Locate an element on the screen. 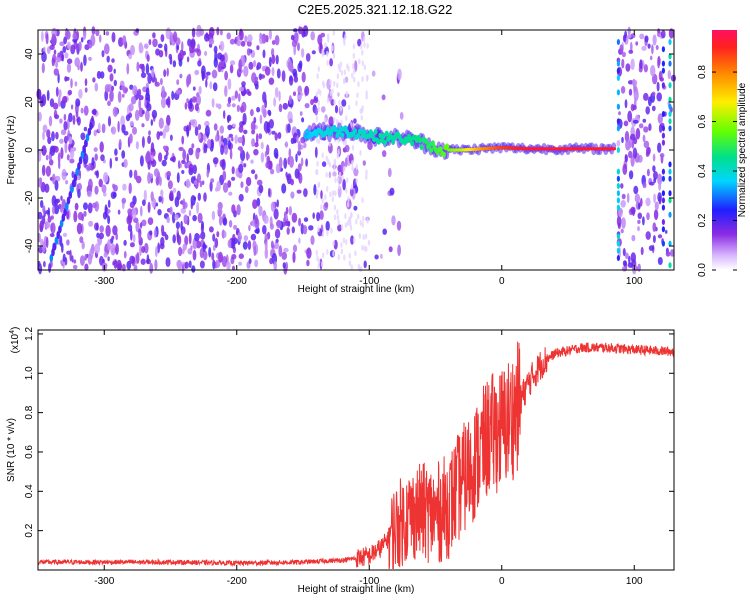 The width and height of the screenshot is (750, 600). x-tick-label: -200 is located at coordinates (237, 581).